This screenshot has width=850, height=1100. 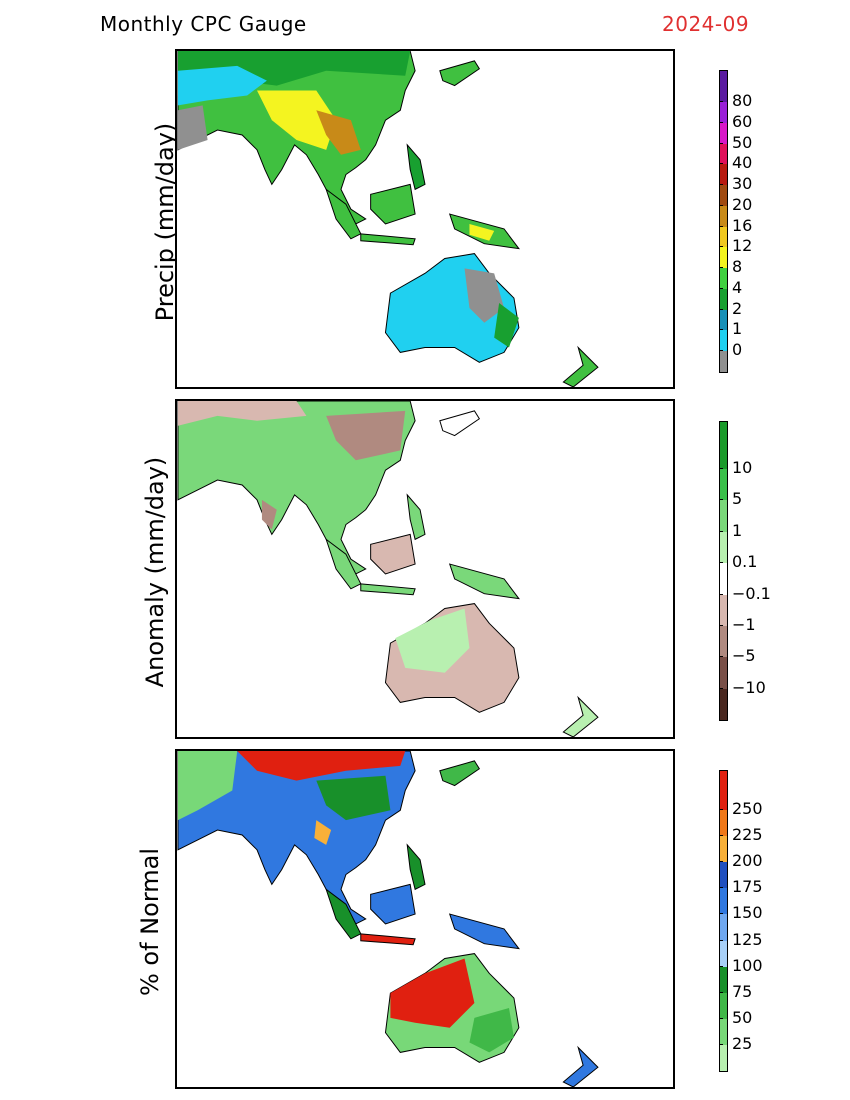 What do you see at coordinates (745, 562) in the screenshot?
I see `colorbar-label: 0.1` at bounding box center [745, 562].